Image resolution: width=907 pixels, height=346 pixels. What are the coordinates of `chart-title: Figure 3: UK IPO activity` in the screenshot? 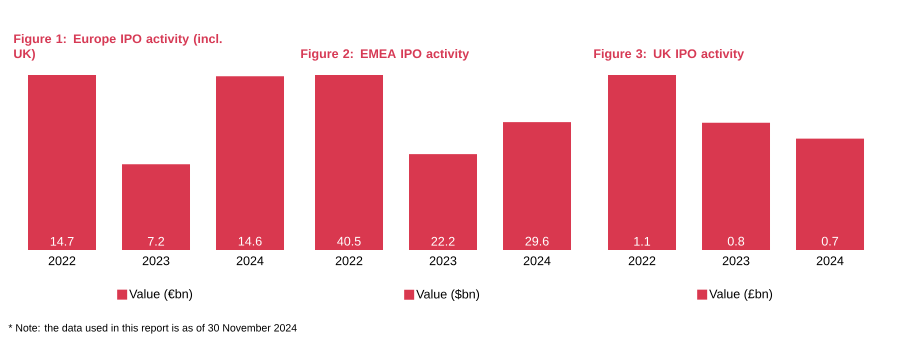 It's located at (669, 54).